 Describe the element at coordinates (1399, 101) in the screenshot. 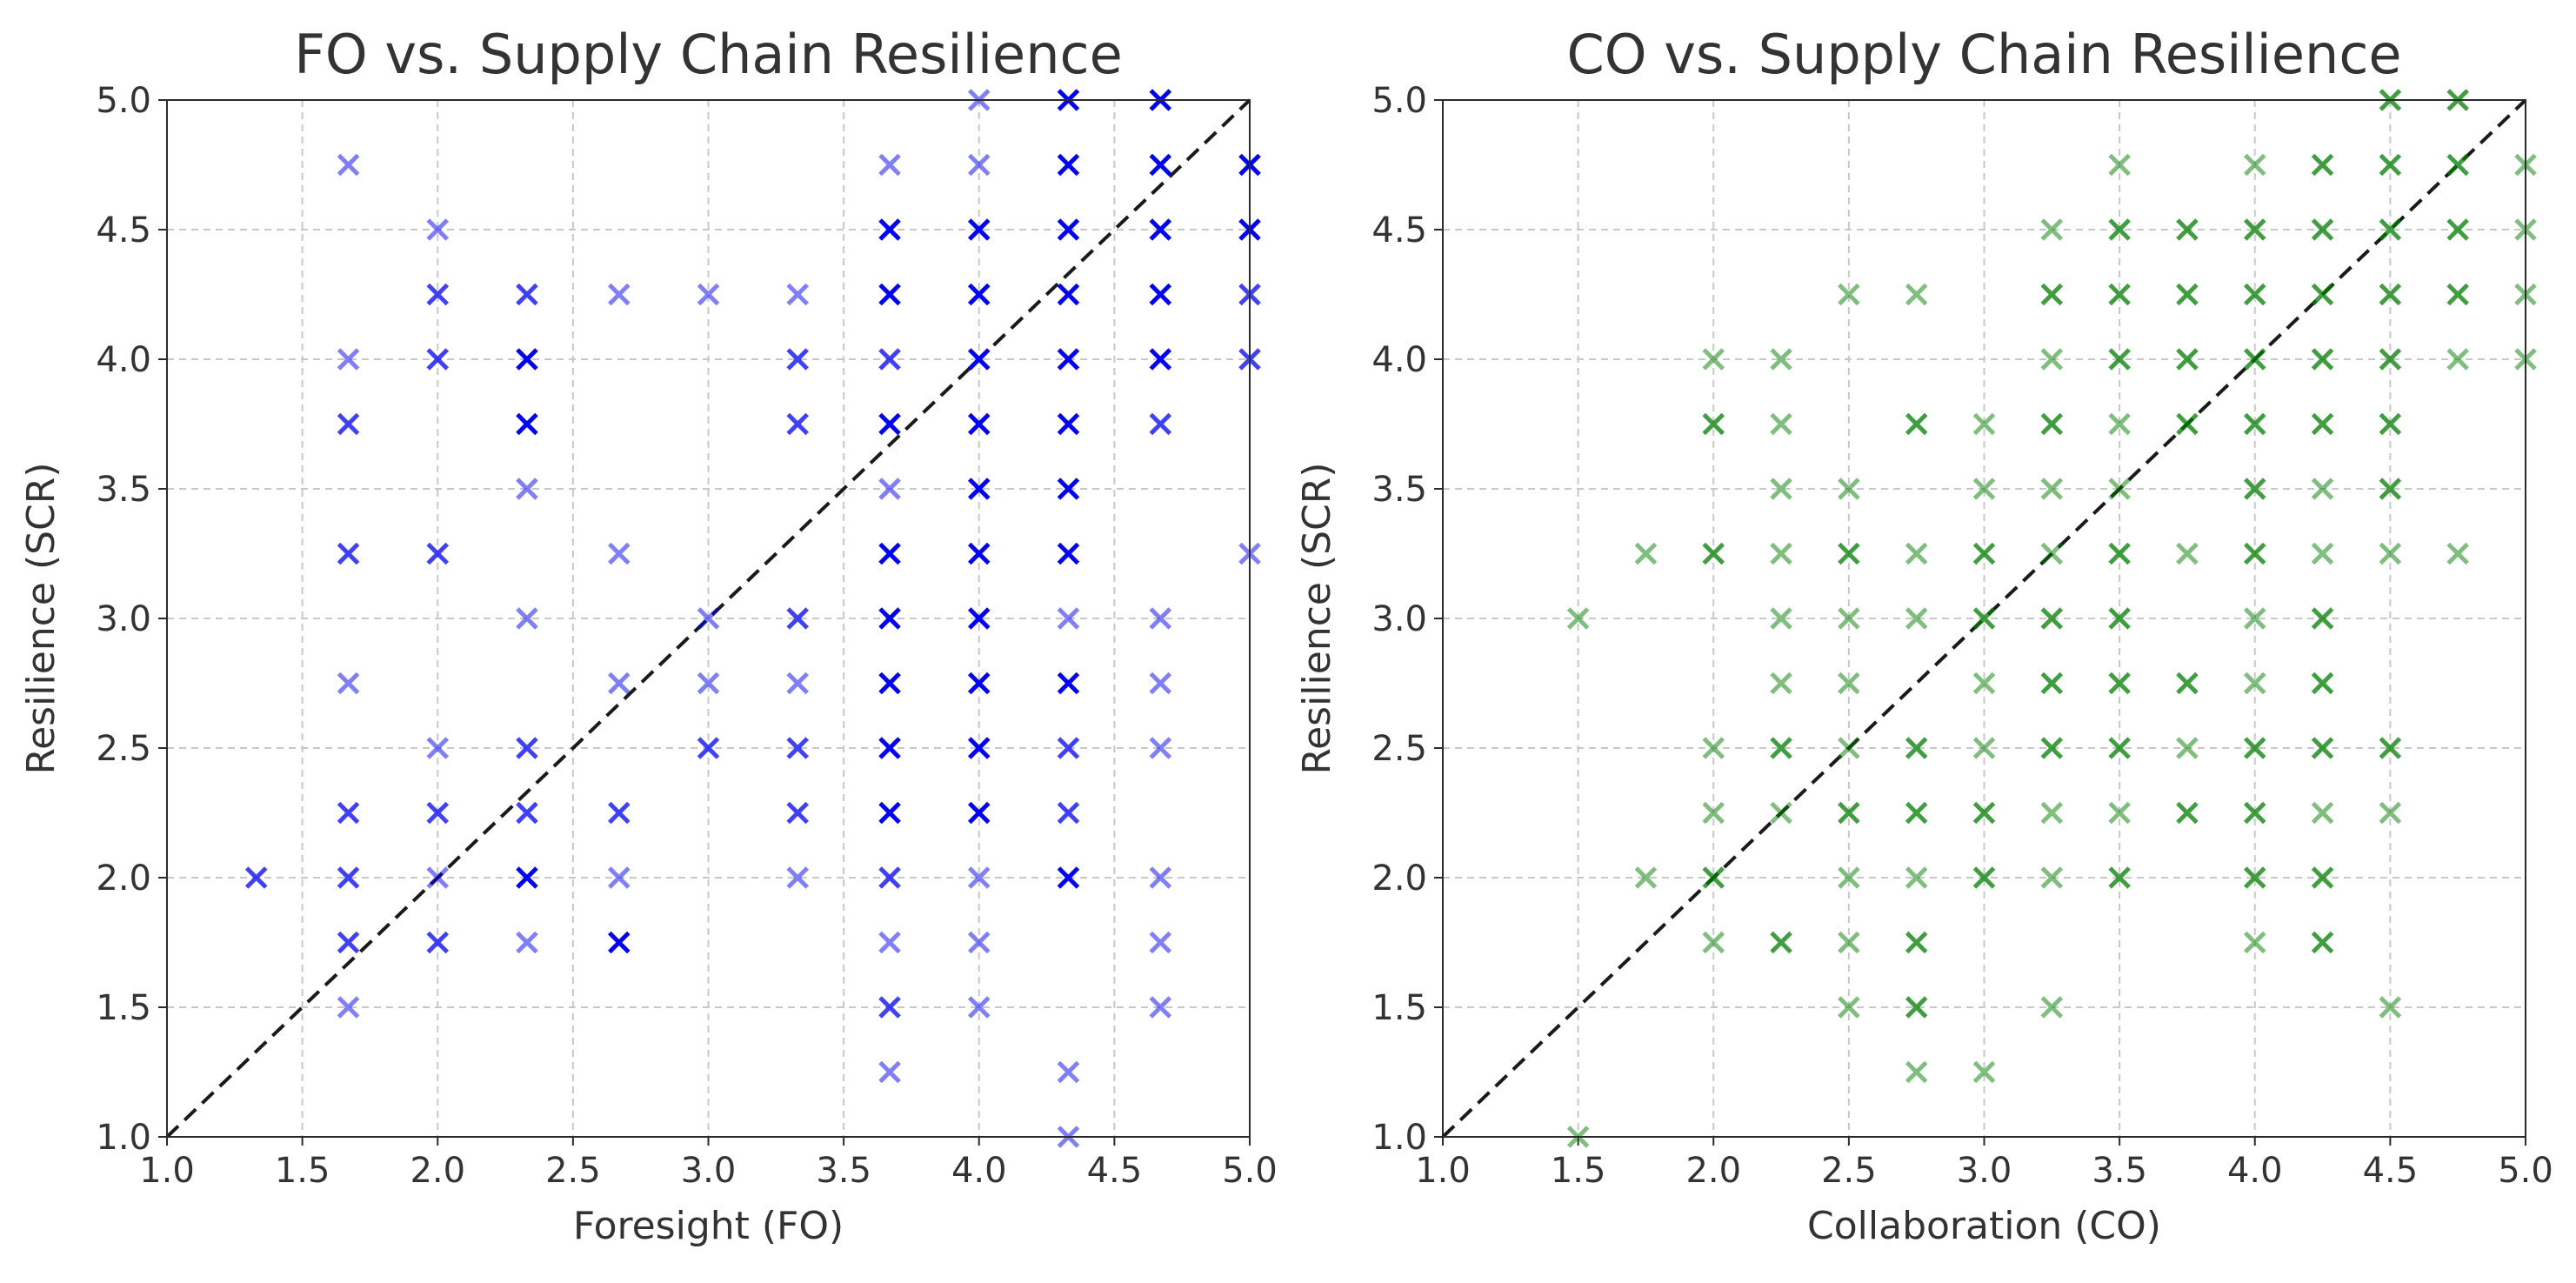

I see `co-y-tick-label: 5.0` at that location.